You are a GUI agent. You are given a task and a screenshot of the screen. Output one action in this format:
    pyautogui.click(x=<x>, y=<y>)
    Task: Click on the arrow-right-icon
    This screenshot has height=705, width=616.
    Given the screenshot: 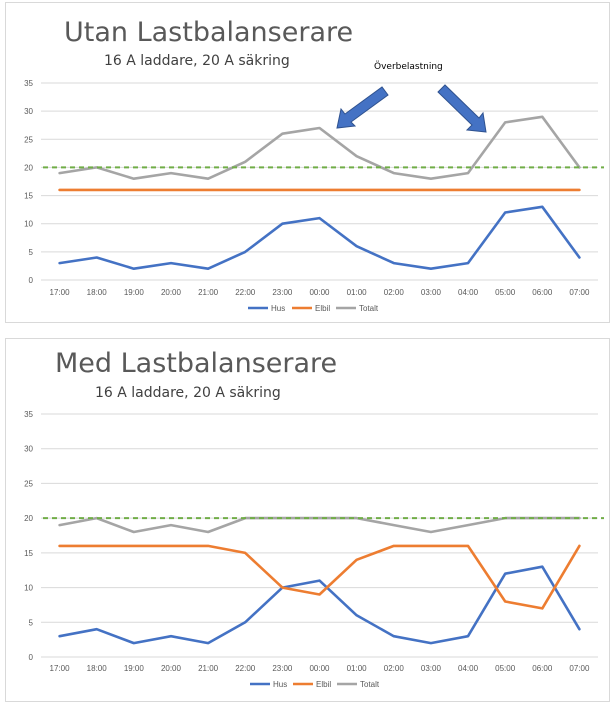 What is the action you would take?
    pyautogui.click(x=462, y=108)
    